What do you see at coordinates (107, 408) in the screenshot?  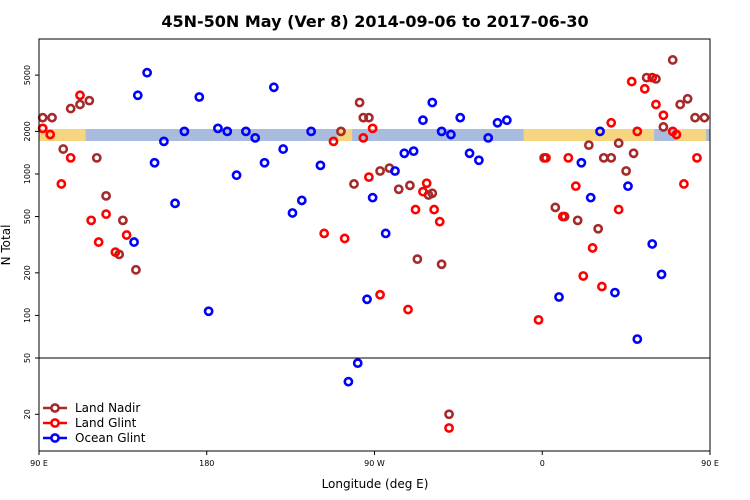 I see `legend-label: Land Nadir` at bounding box center [107, 408].